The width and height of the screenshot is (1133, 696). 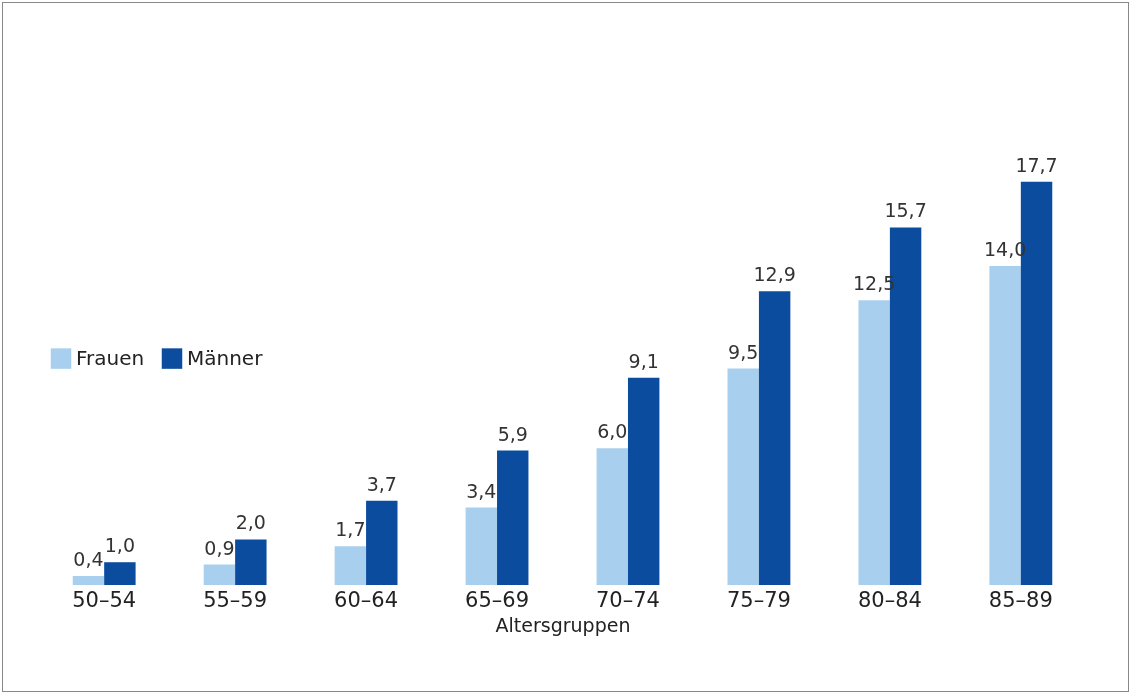 What do you see at coordinates (1036, 164) in the screenshot?
I see `data-label: 17,7` at bounding box center [1036, 164].